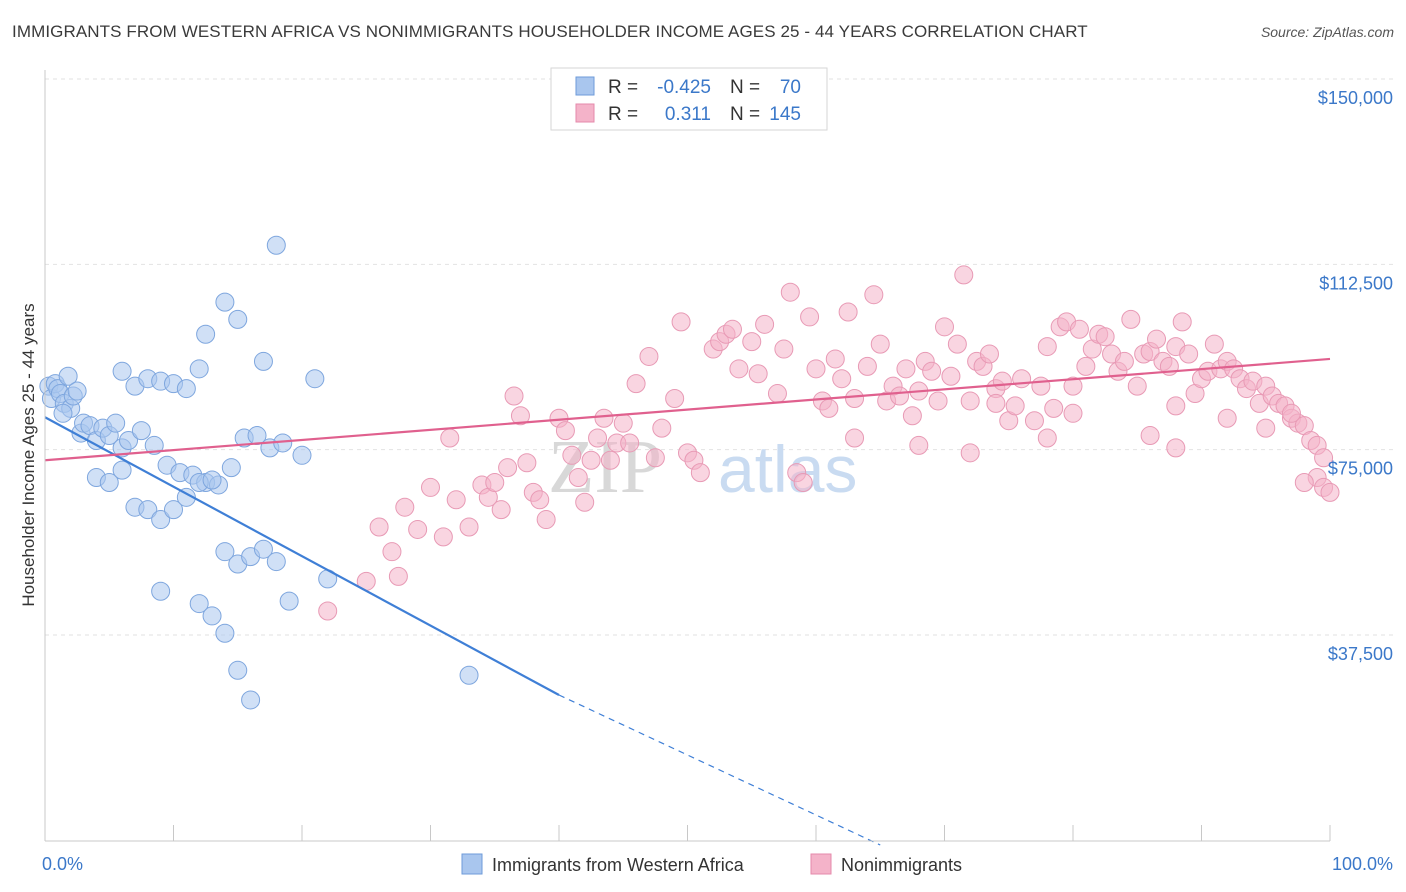  Describe the element at coordinates (821, 864) in the screenshot. I see `legend-swatch-nonimmigrants` at that location.